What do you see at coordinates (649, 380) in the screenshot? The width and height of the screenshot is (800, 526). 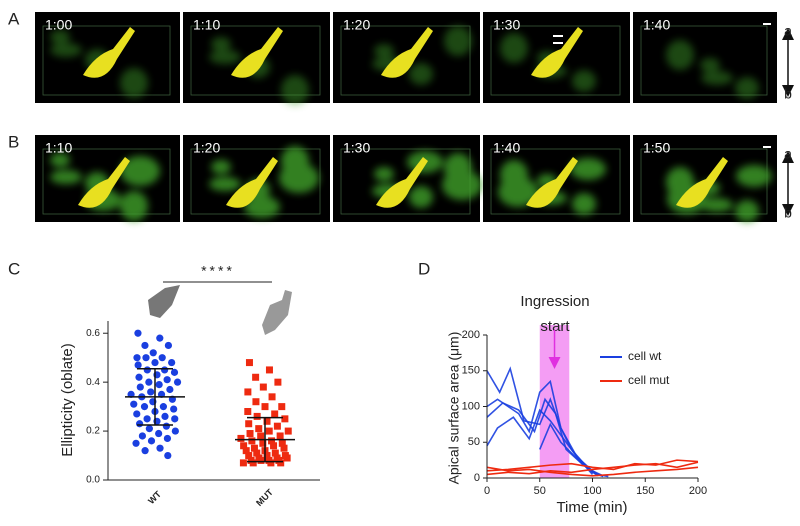 I see `legend-label: cell mut` at bounding box center [649, 380].